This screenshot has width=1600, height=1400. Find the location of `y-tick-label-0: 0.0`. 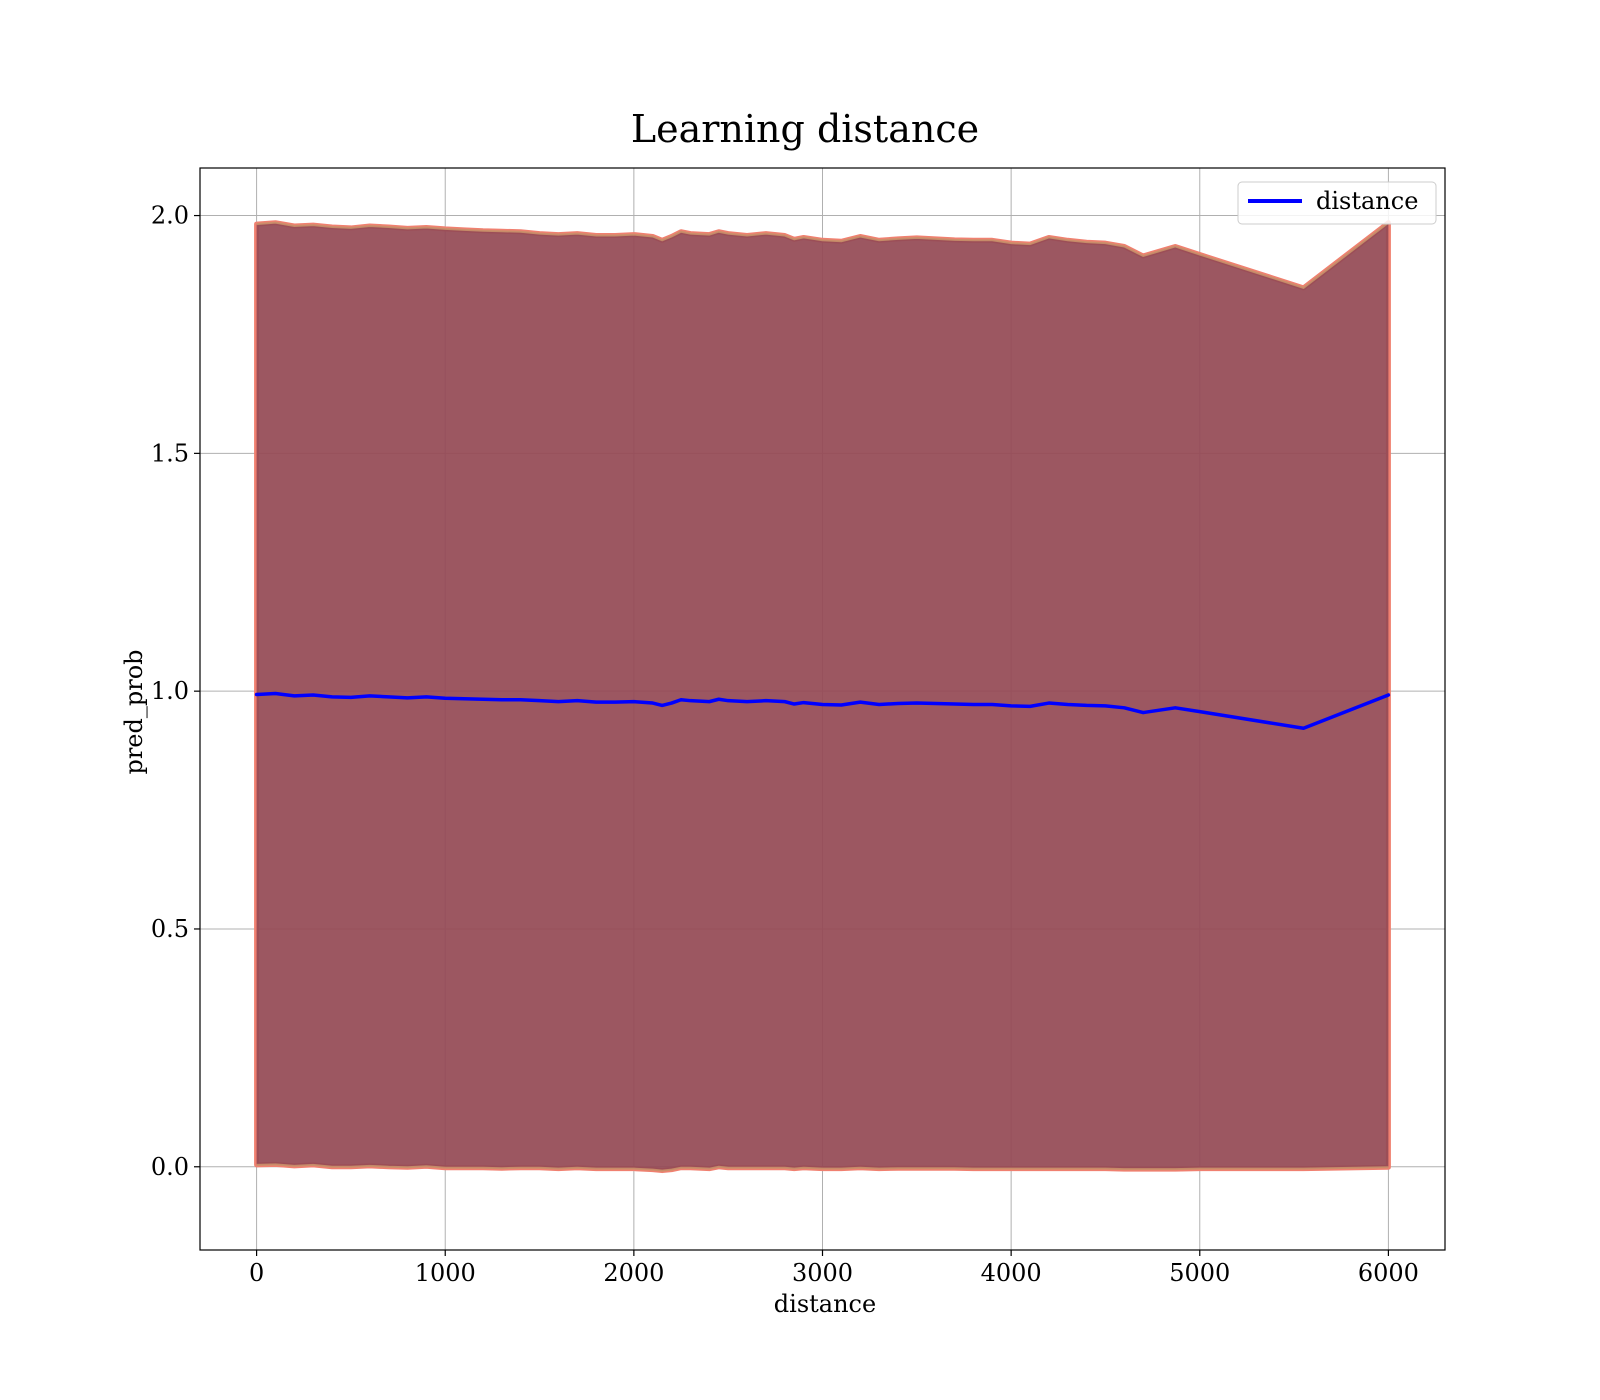

y-tick-label-0: 0.0 is located at coordinates (170, 1167).